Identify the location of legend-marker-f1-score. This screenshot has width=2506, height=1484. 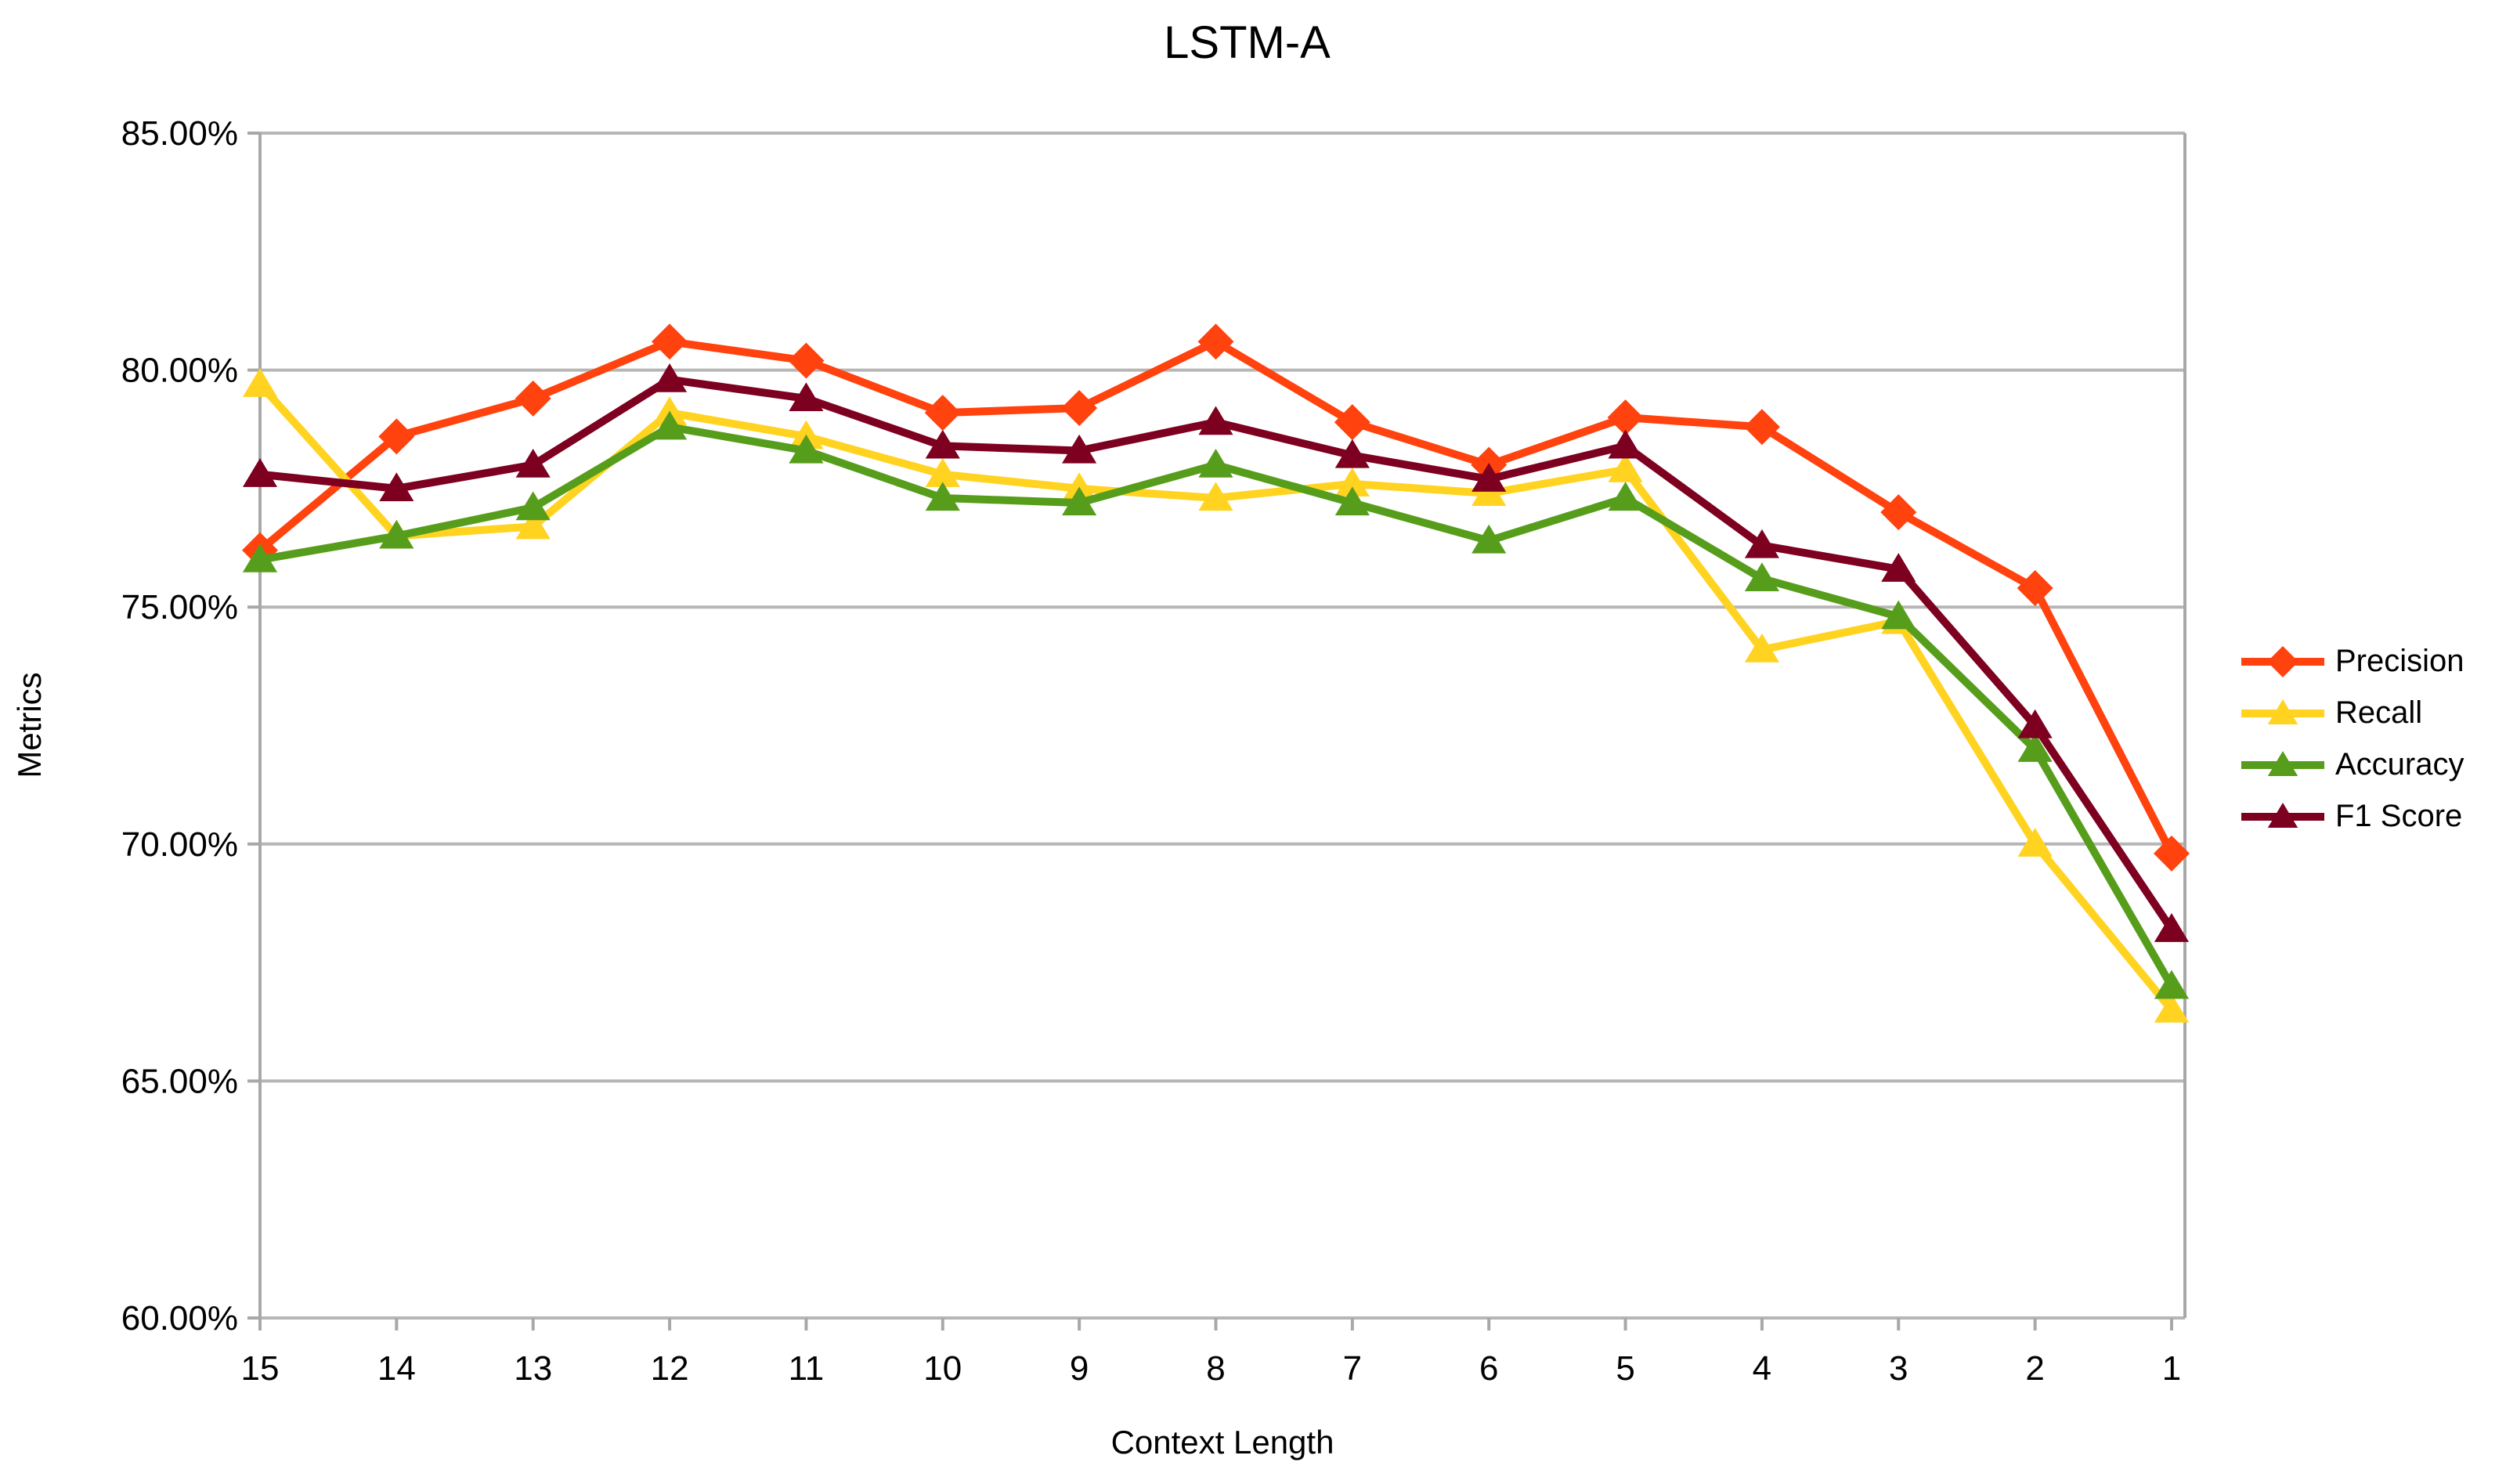
(2282, 815).